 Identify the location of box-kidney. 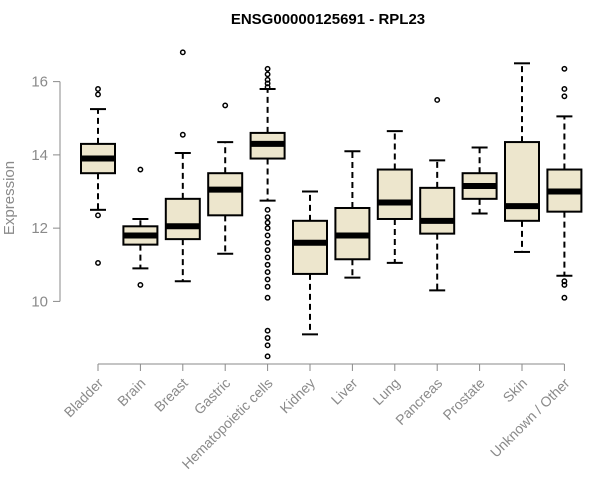
(310, 263).